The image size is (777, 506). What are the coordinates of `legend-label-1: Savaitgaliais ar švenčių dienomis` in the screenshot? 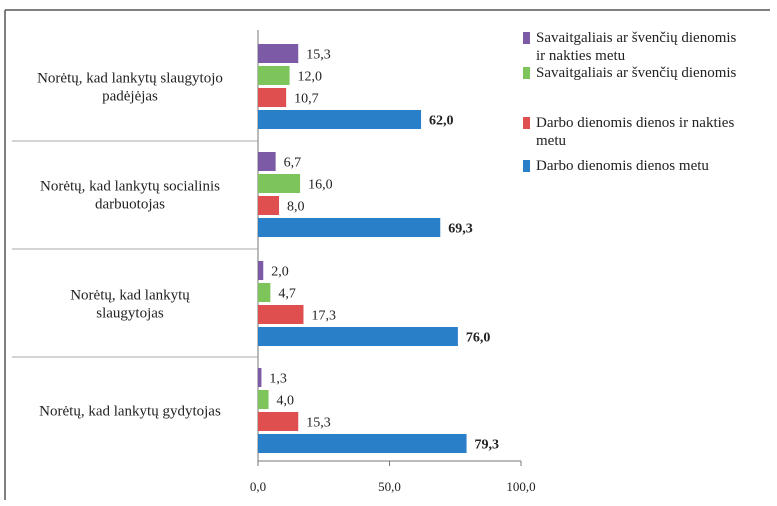 It's located at (636, 38).